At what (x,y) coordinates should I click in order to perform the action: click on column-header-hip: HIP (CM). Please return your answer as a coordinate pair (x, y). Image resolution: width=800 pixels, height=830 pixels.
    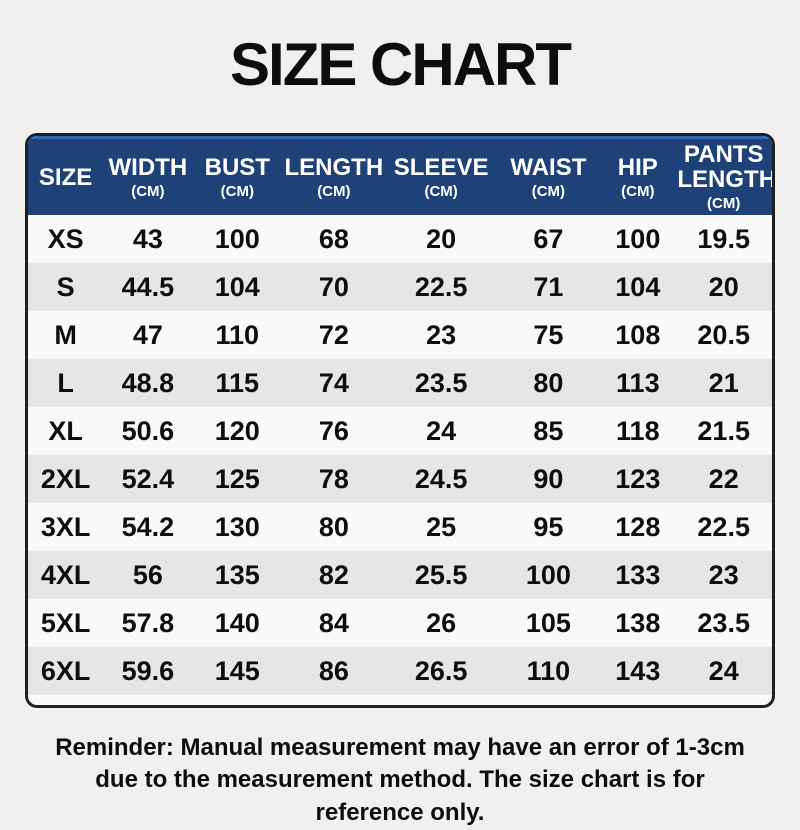
    Looking at the image, I should click on (638, 175).